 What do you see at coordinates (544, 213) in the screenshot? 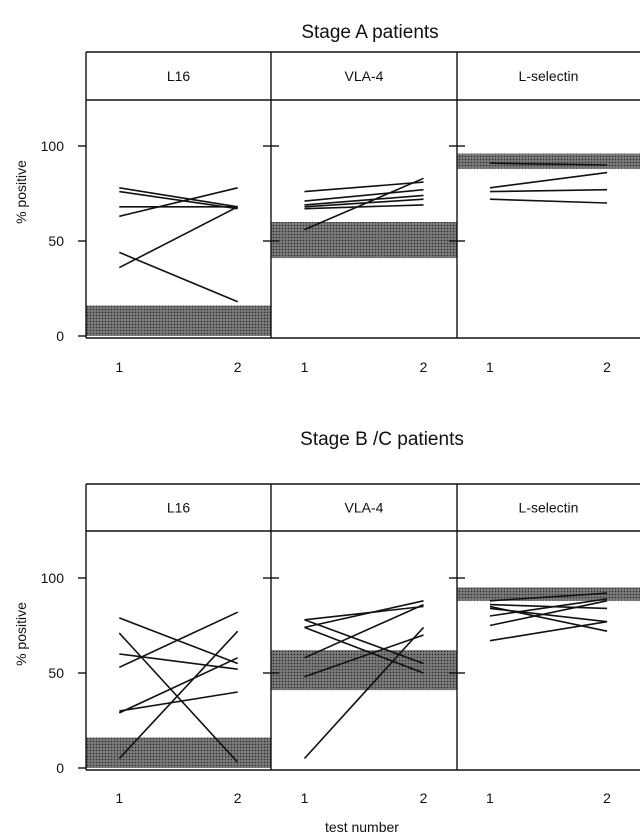
I see `panel-l-selectin-stage-a: L-selectin 1 2` at bounding box center [544, 213].